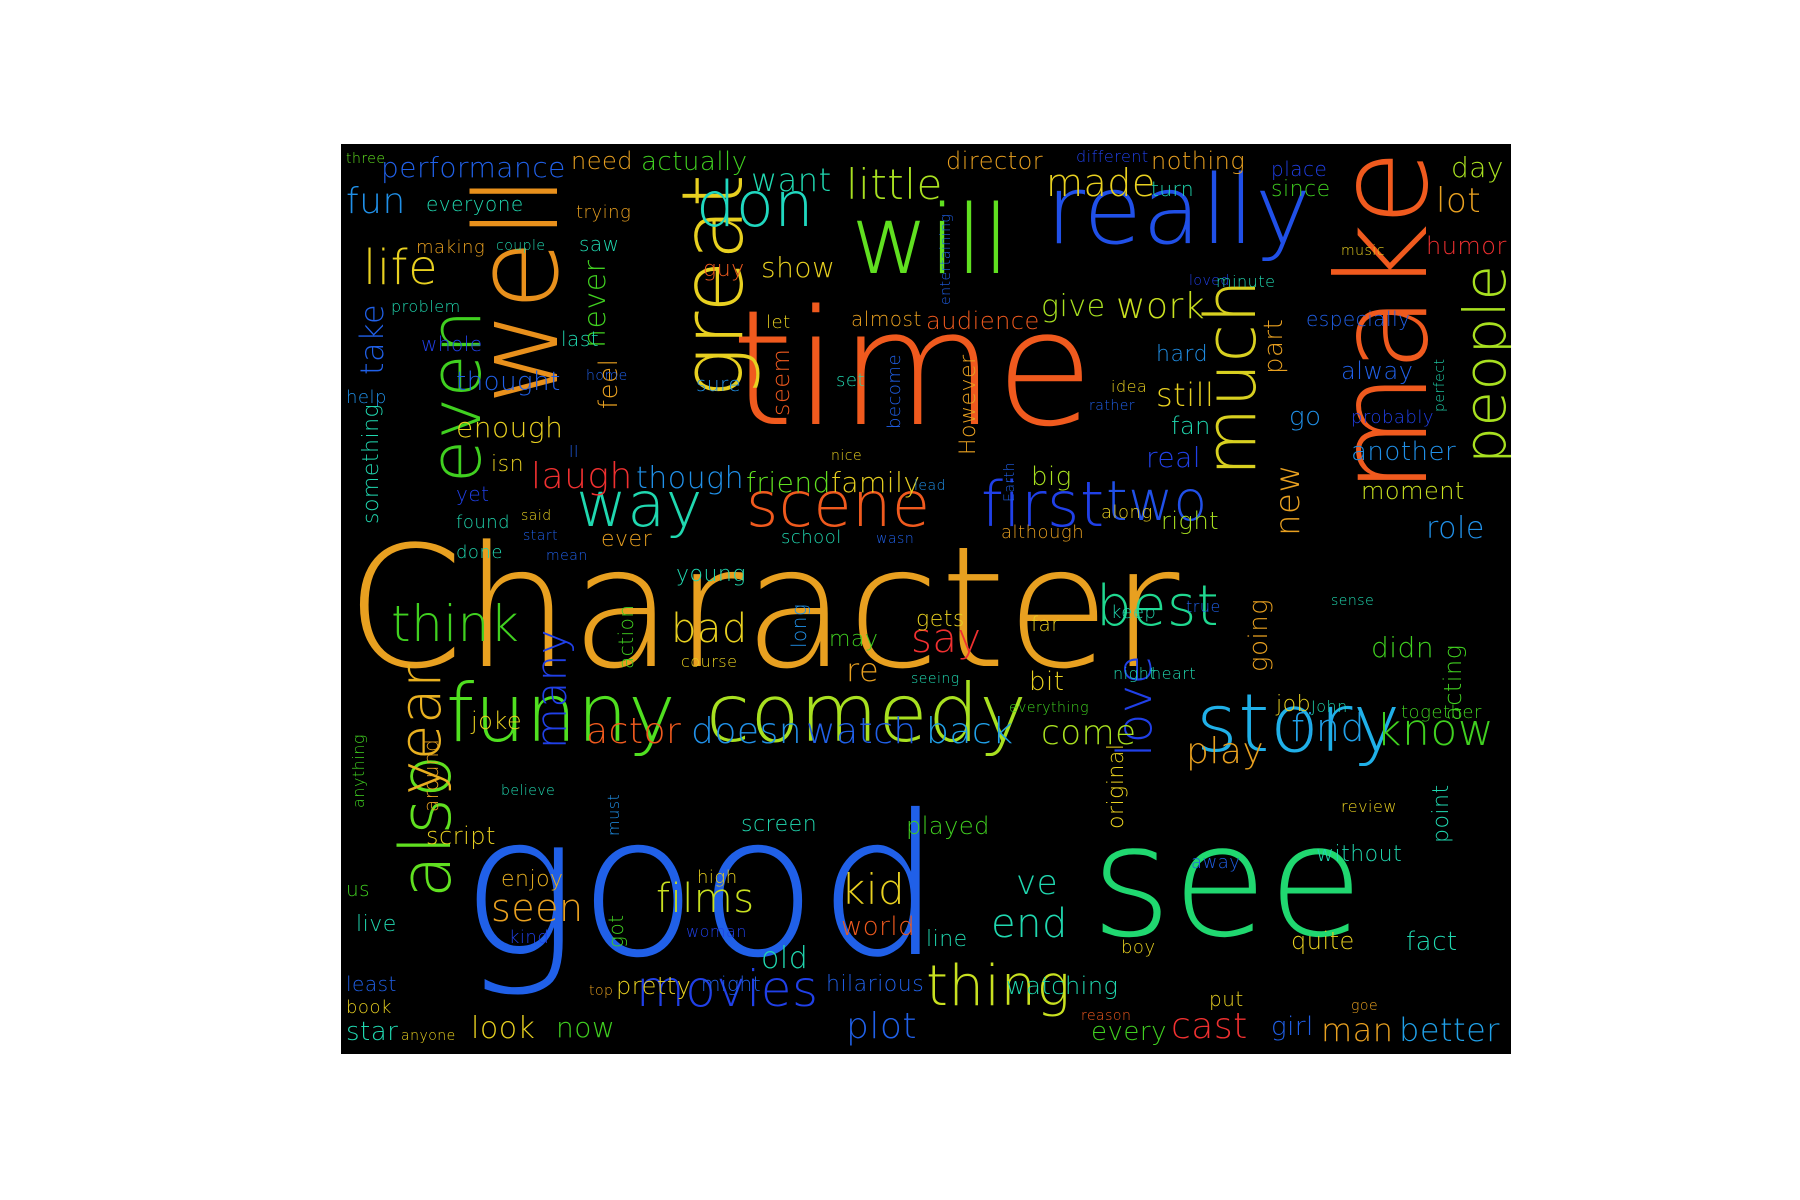 Image resolution: width=1800 pixels, height=1200 pixels. Describe the element at coordinates (788, 482) in the screenshot. I see `word-friend: friend` at that location.